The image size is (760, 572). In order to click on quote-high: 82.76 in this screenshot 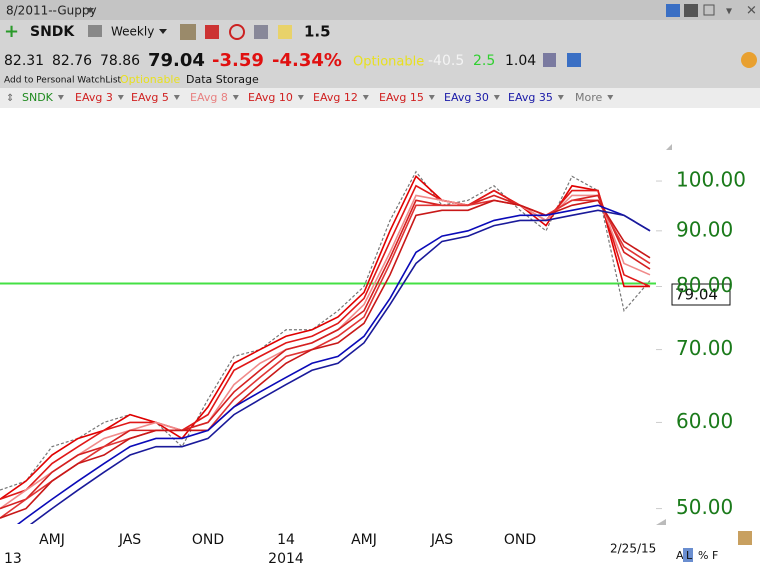, I will do `click(72, 61)`.